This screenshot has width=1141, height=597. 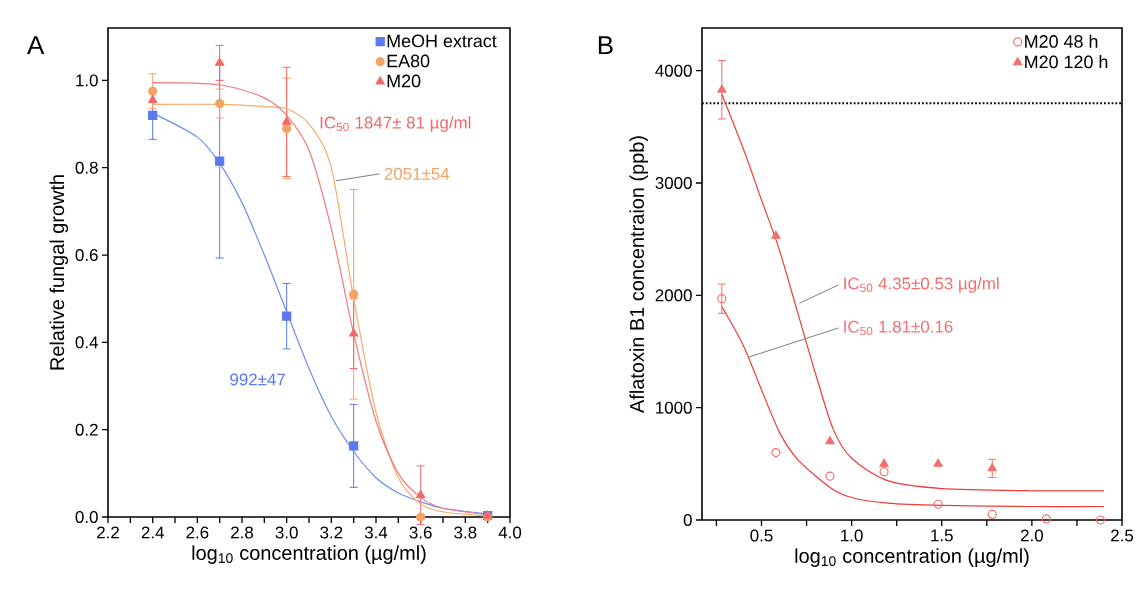 What do you see at coordinates (921, 285) in the screenshot?
I see `annotation: IC$_{50}$ 4.35±0.53 µg/ml` at bounding box center [921, 285].